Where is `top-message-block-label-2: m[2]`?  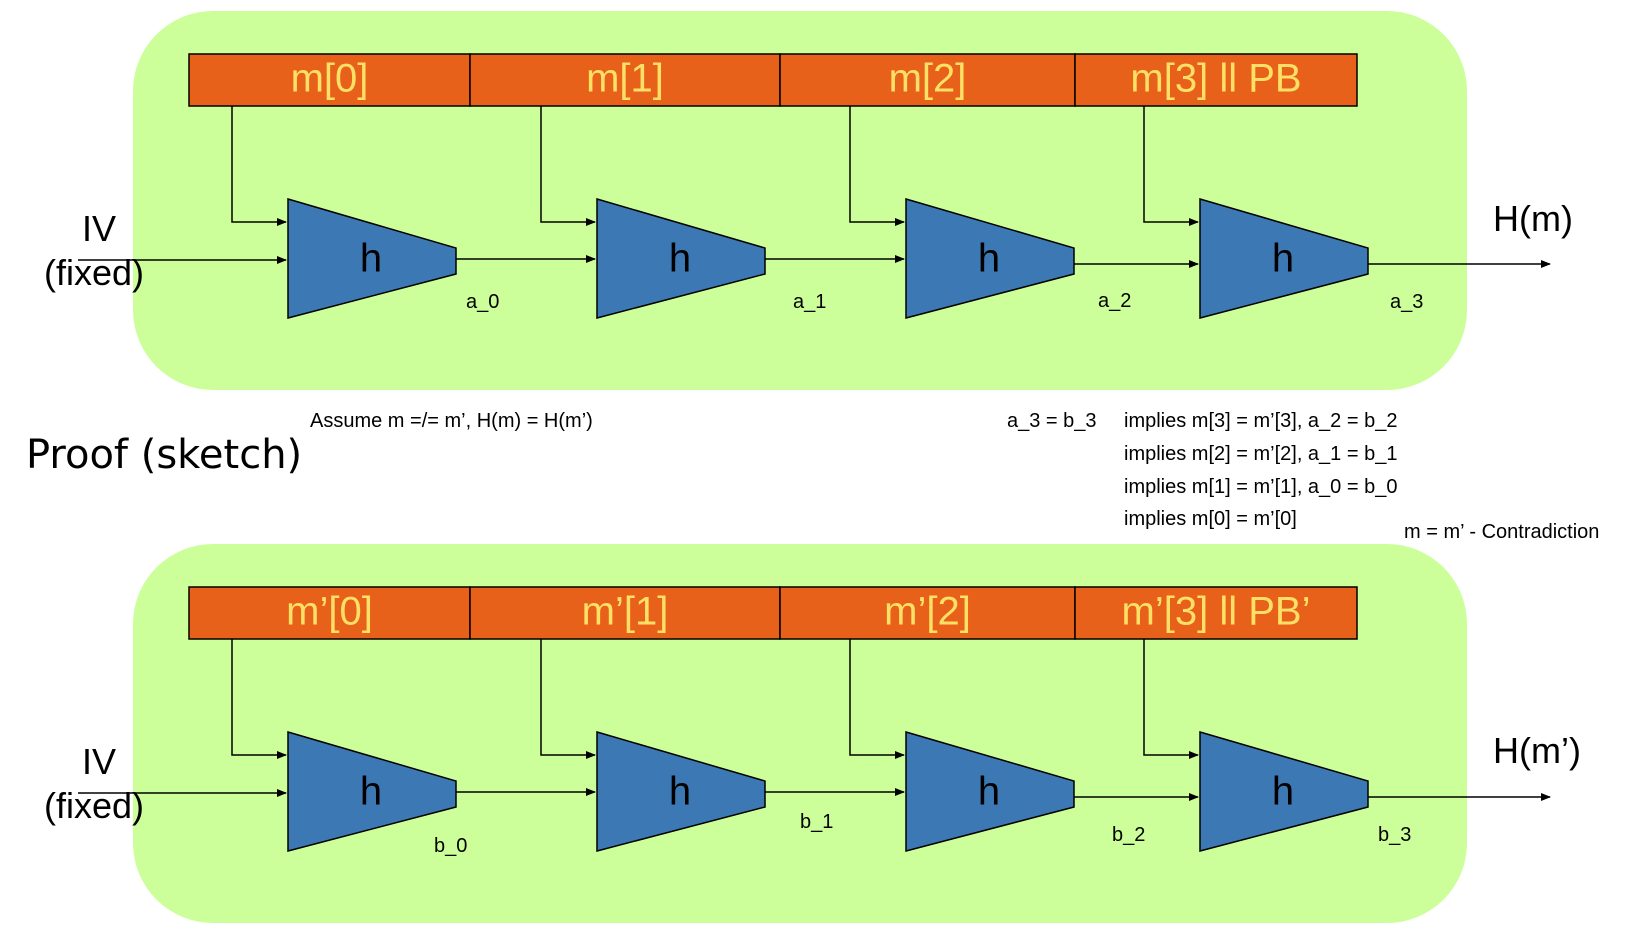
top-message-block-label-2: m[2] is located at coordinates (928, 79).